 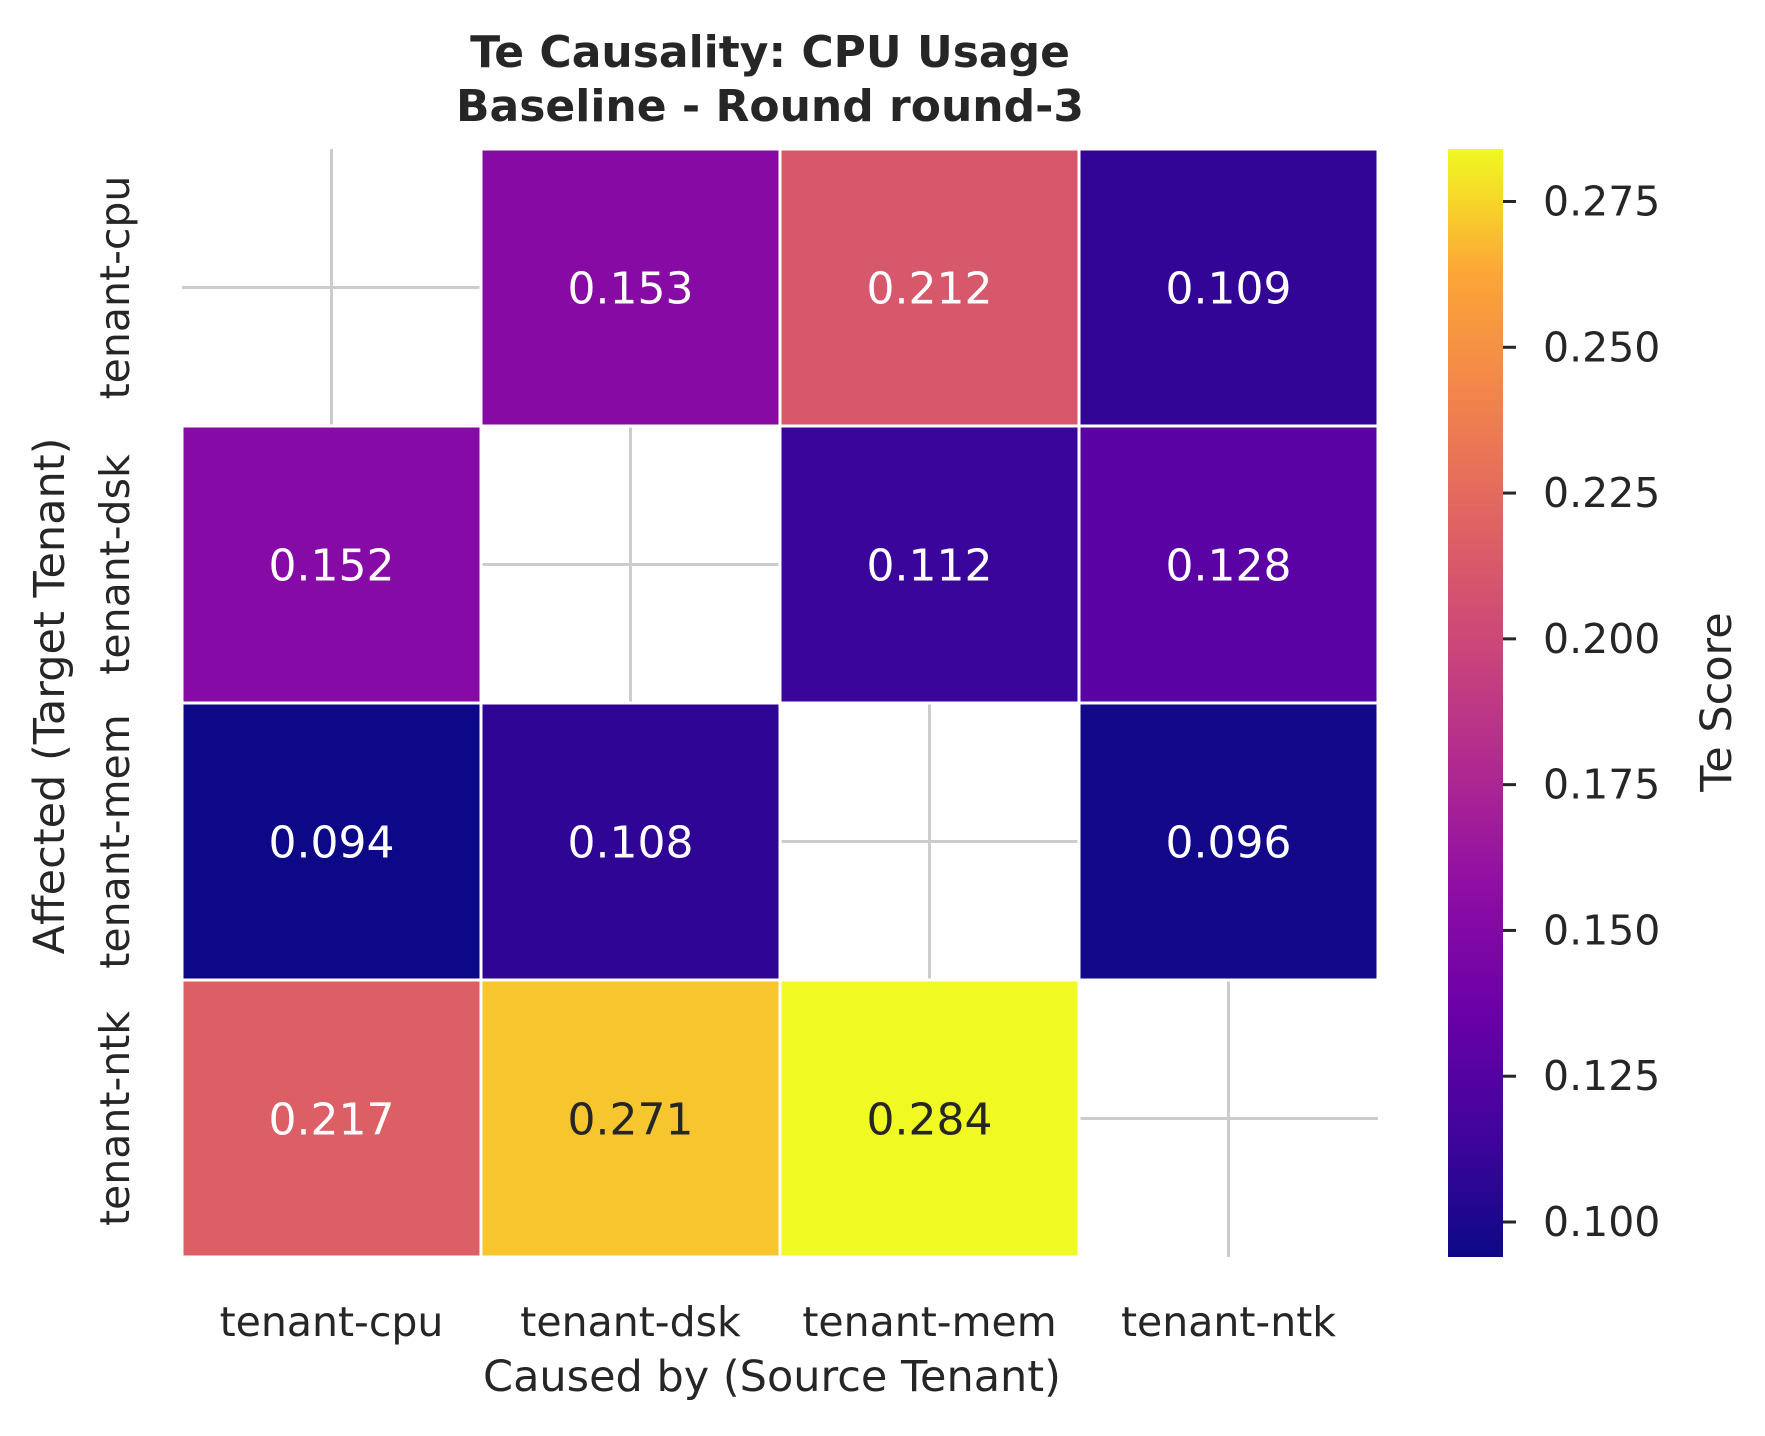 I want to click on colorbar-tick-label: 0.125, so click(x=1601, y=1076).